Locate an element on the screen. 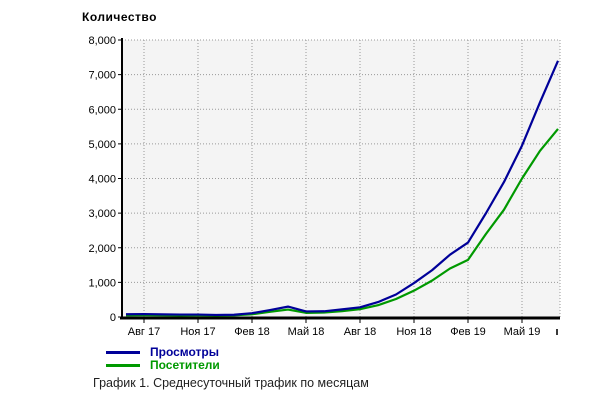  y-tick-label: 8,000 is located at coordinates (102, 41).